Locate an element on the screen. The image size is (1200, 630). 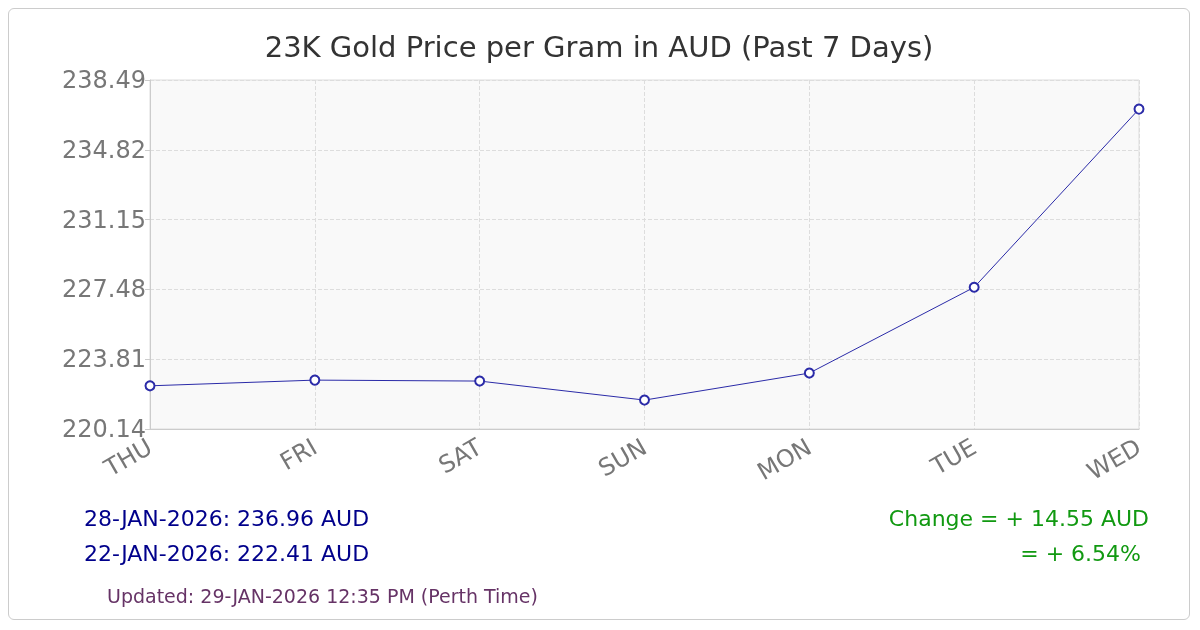
text: Updated: 29-JAN-2026 12:35 PM (Perth Time) is located at coordinates (322, 595).